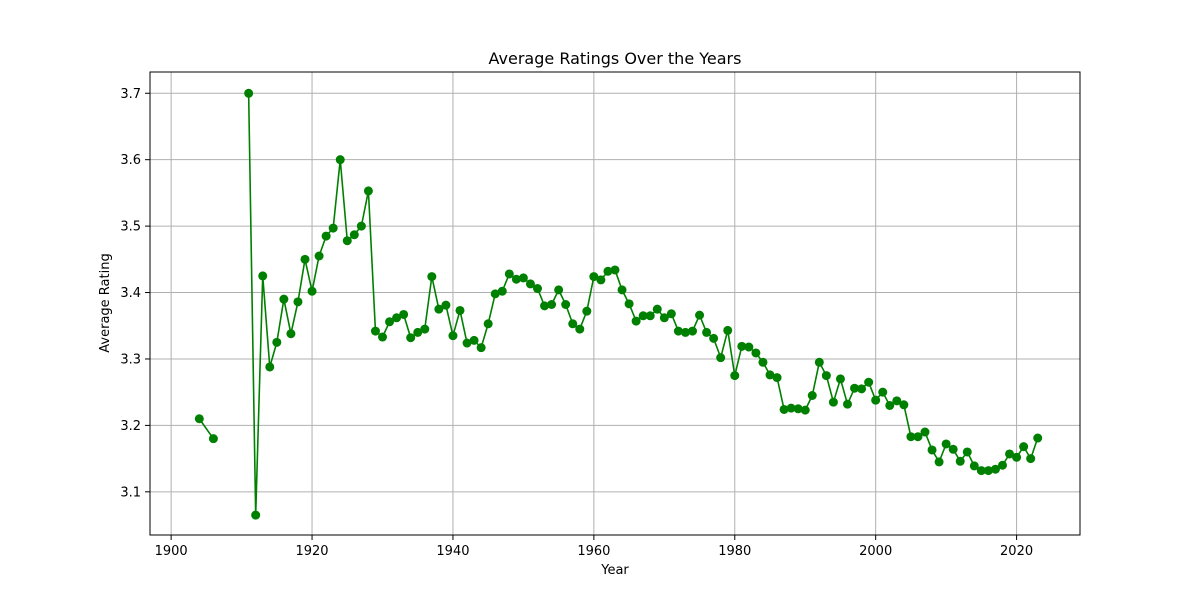 The width and height of the screenshot is (1200, 600). Describe the element at coordinates (311, 551) in the screenshot. I see `x-tick-label: 1920` at that location.